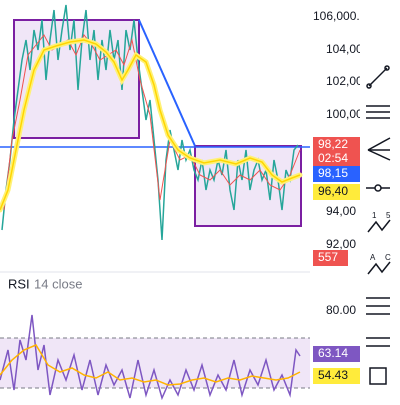  I want to click on volume-tag, so click(330, 258).